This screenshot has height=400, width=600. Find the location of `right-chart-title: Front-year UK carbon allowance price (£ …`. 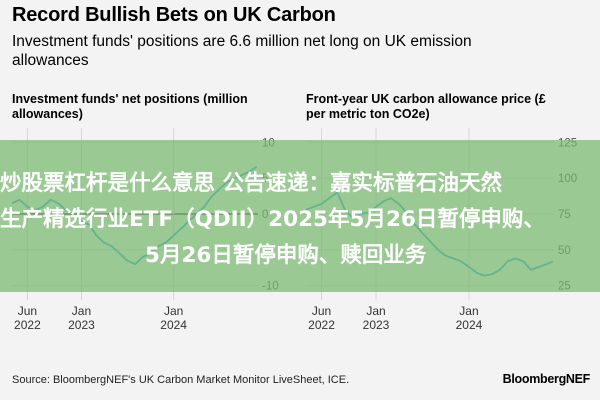

right-chart-title: Front-year UK carbon allowance price (£ … is located at coordinates (426, 106).